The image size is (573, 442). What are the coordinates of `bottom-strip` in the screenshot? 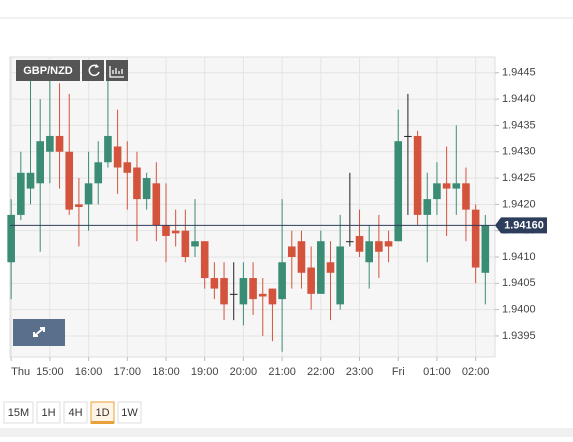 It's located at (286, 432).